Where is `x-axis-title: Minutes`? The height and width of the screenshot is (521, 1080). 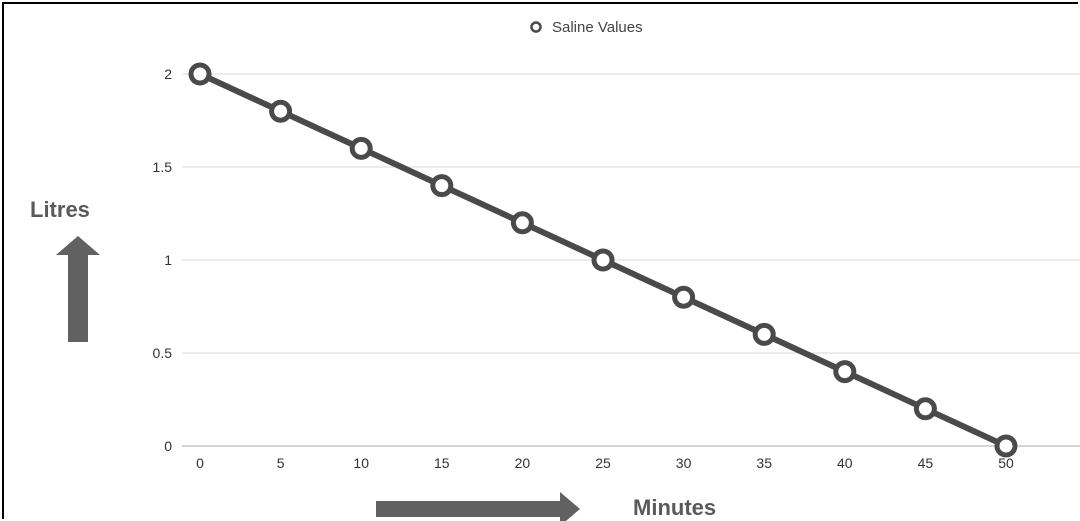 x-axis-title: Minutes is located at coordinates (674, 507).